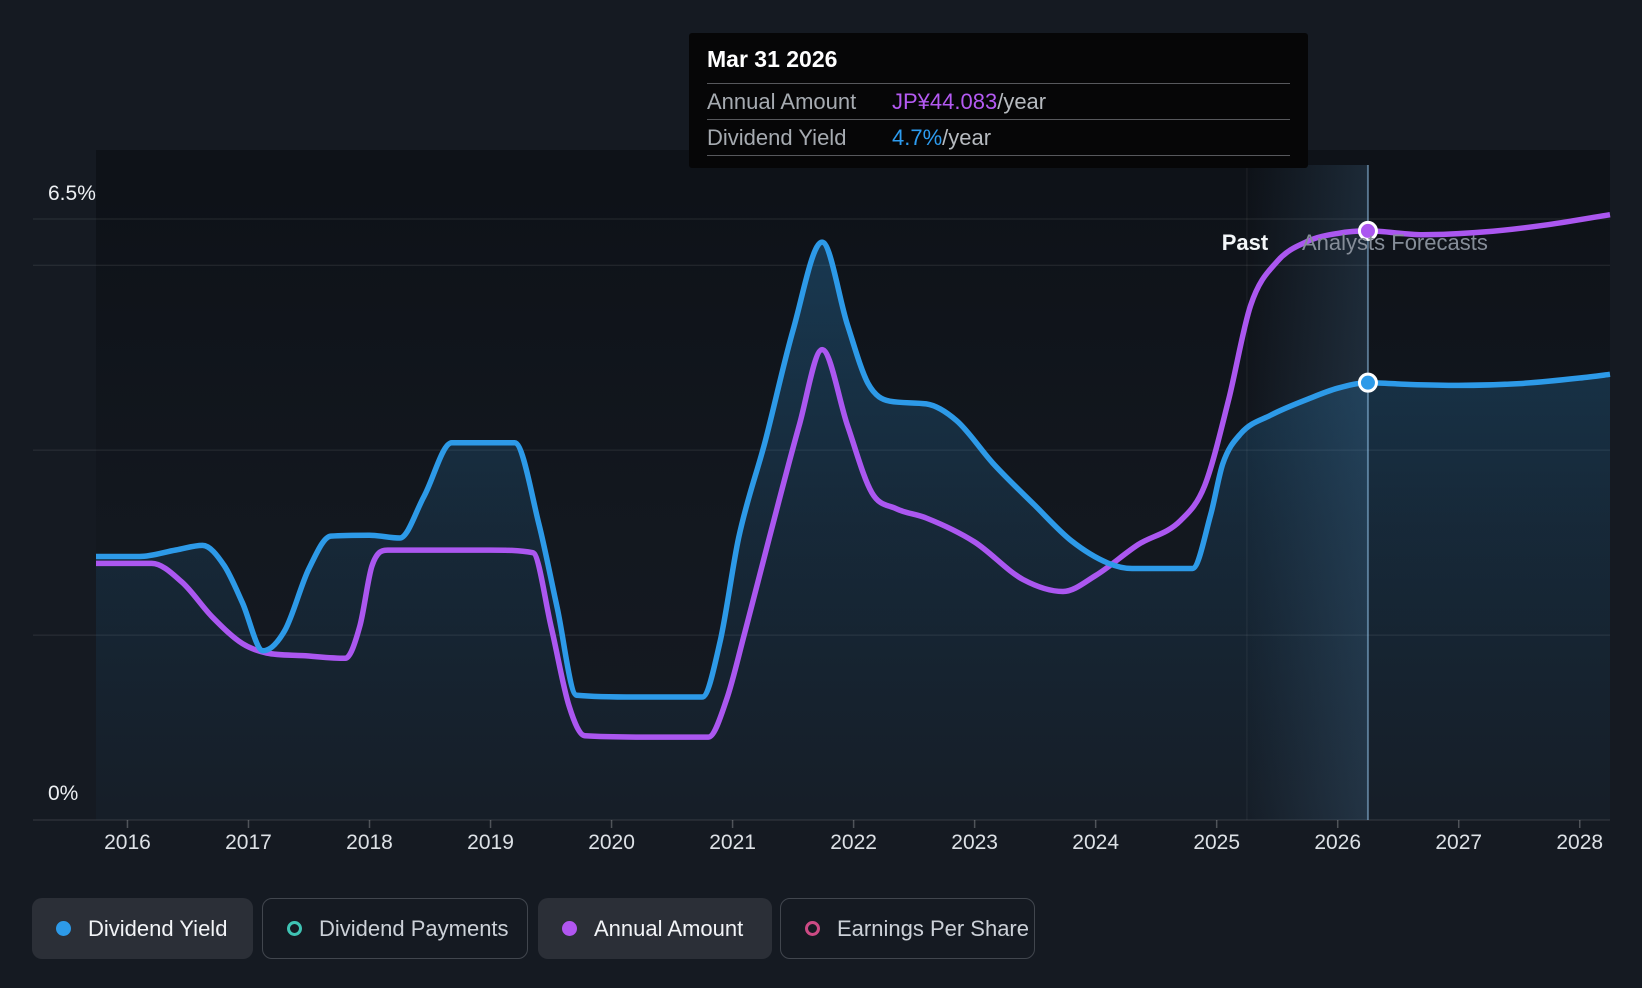 The image size is (1642, 988). What do you see at coordinates (945, 101) in the screenshot?
I see `tooltip-value: JP¥44.083` at bounding box center [945, 101].